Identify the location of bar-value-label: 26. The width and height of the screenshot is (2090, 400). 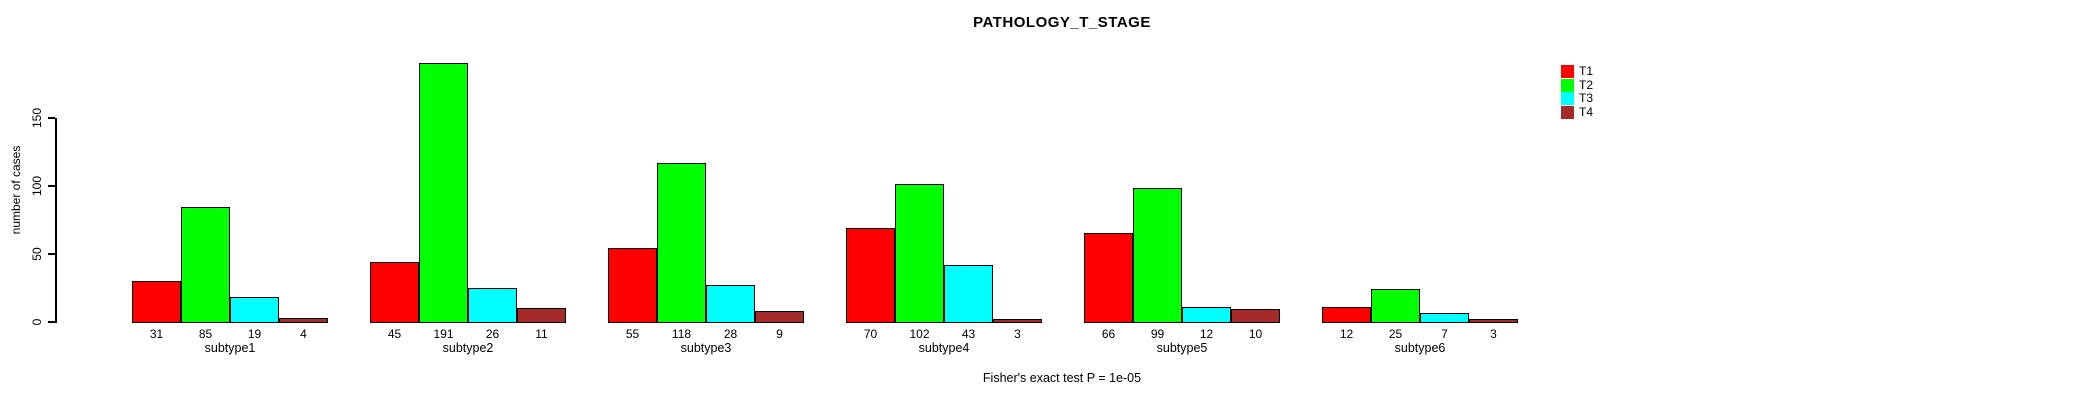
(492, 334).